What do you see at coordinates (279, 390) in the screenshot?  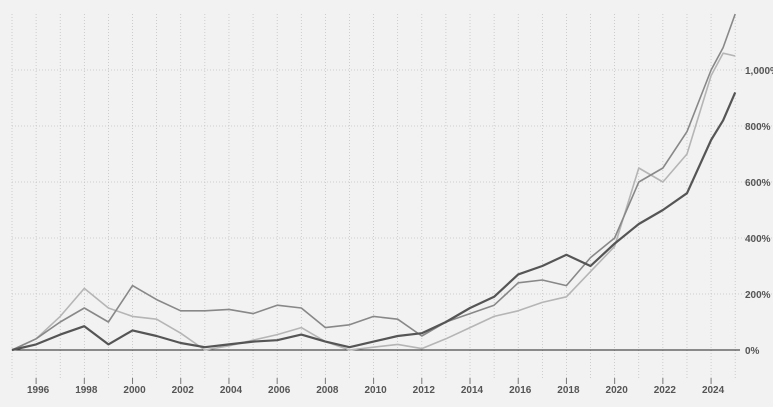 I see `x-tick-label: 2006` at bounding box center [279, 390].